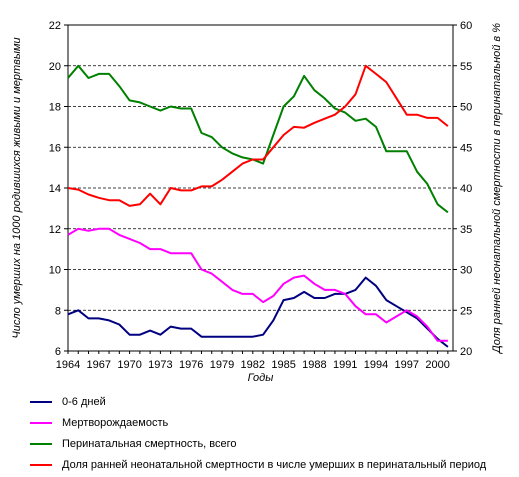 This screenshot has width=519, height=477. I want to click on legend-item: Мертворождаемость, so click(272, 422).